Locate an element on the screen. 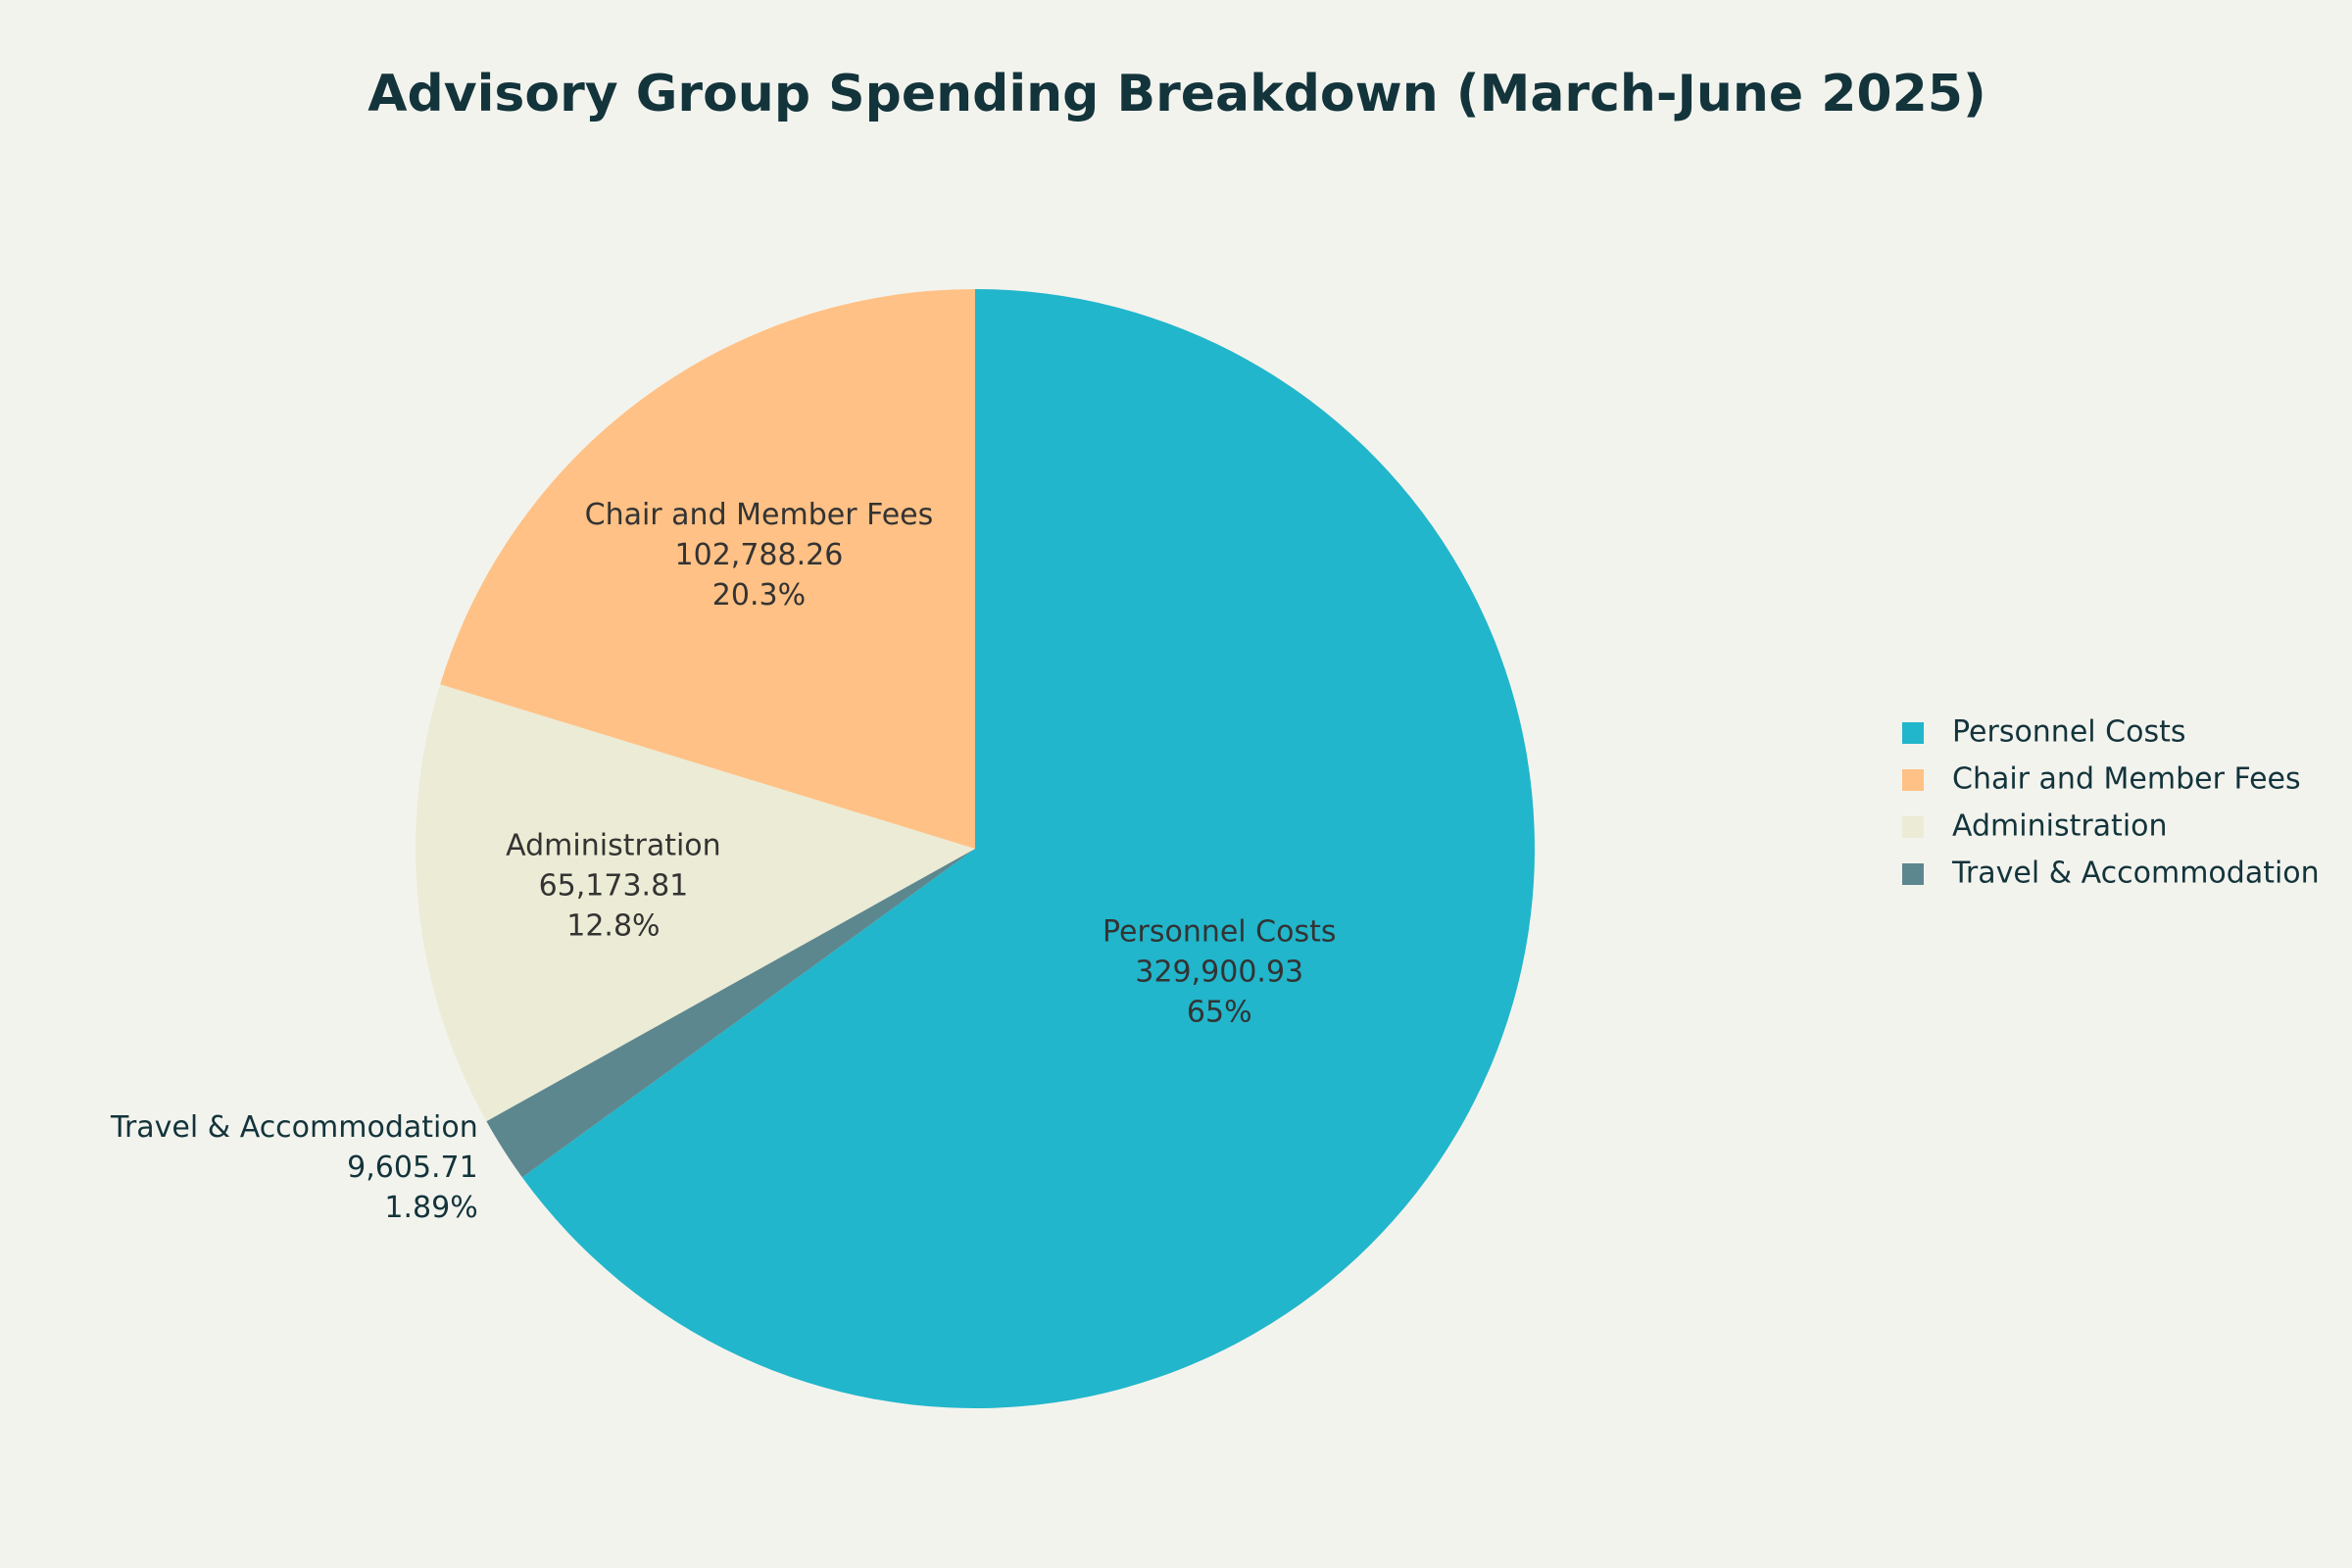 This screenshot has height=1568, width=2352. legend-label: Personnel Costs is located at coordinates (2068, 732).